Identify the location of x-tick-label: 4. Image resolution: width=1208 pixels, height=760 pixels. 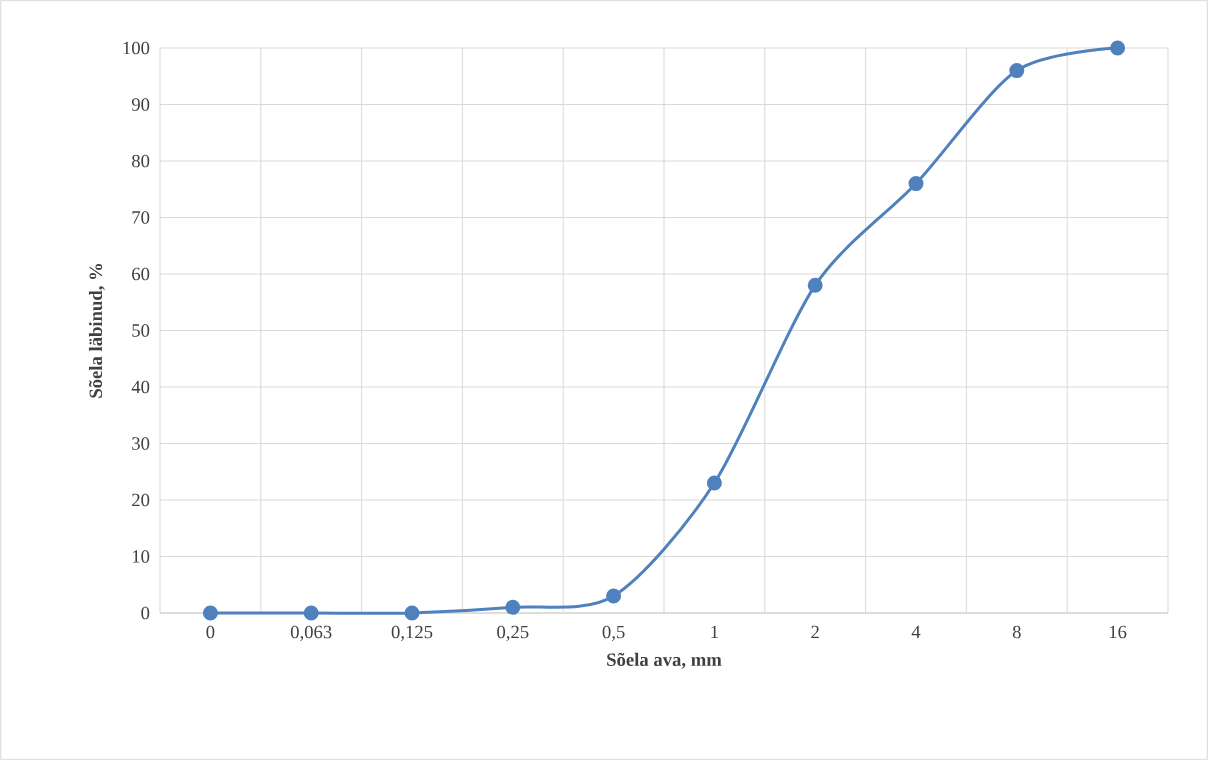
(916, 631).